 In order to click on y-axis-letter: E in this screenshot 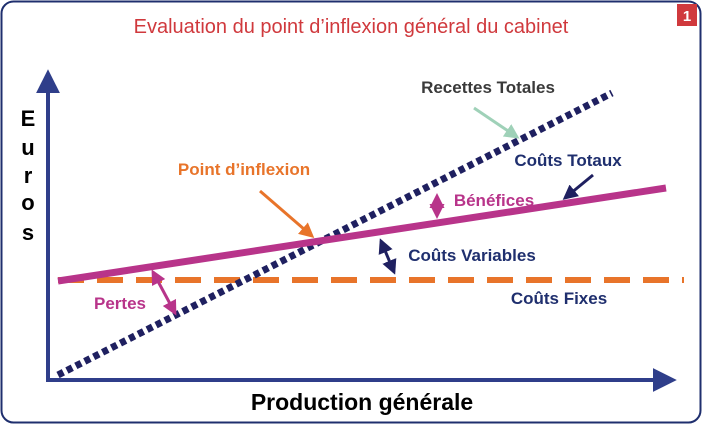, I will do `click(28, 118)`.